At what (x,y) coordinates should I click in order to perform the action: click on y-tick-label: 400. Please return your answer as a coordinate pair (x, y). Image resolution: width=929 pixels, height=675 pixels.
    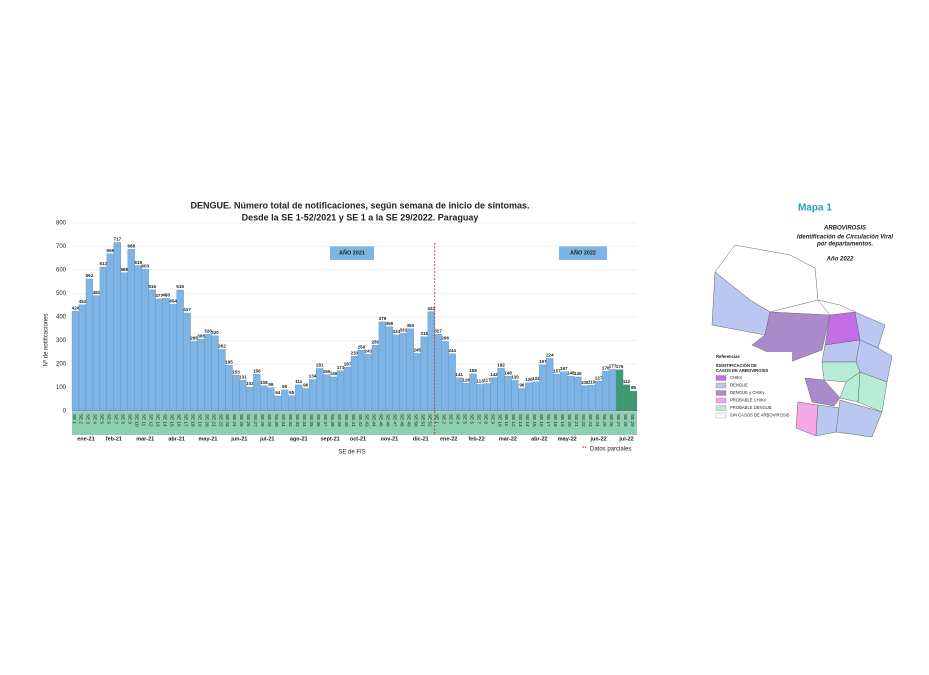
    Looking at the image, I should click on (61, 318).